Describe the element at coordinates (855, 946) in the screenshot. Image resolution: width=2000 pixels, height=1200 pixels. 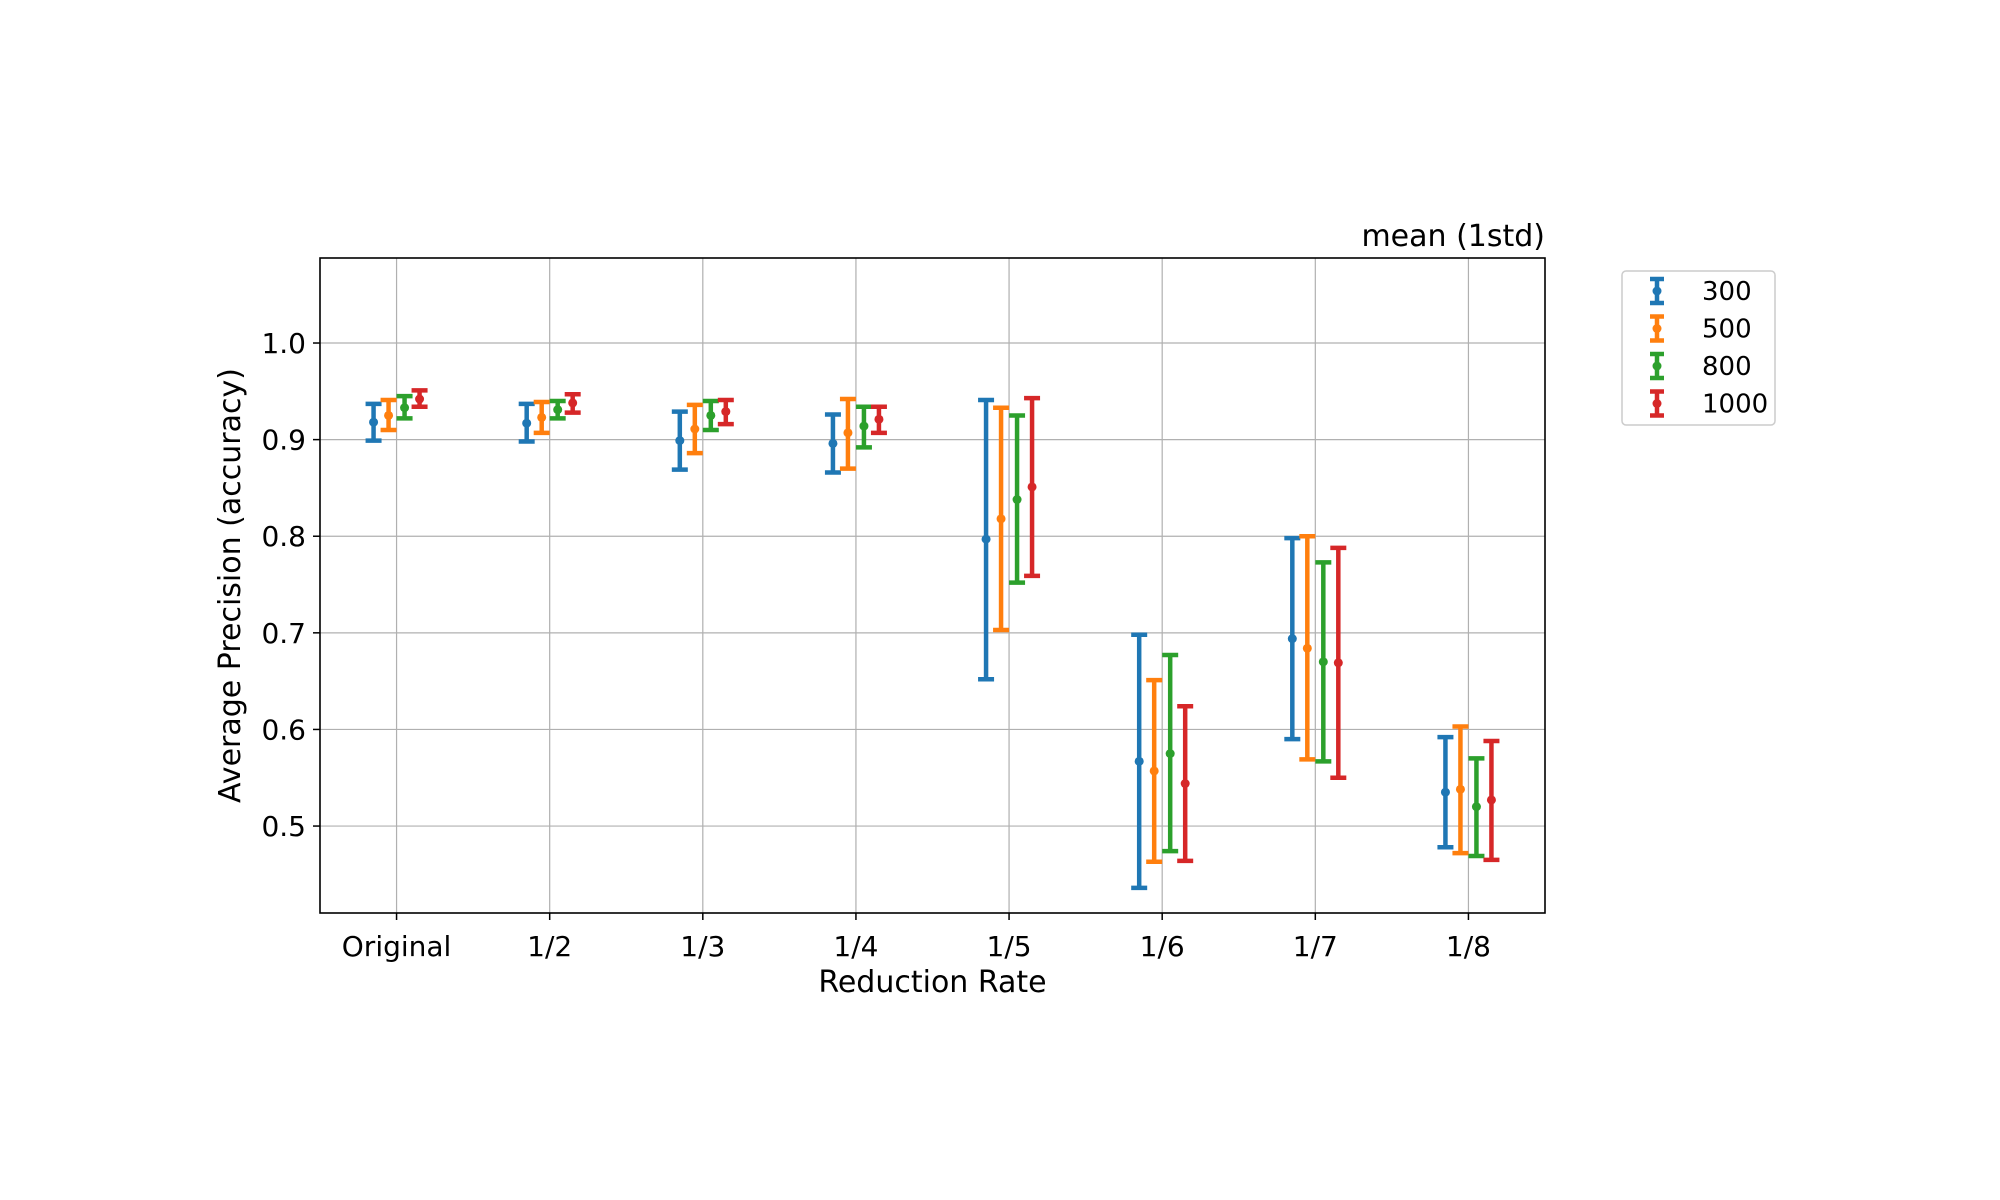
I see `x-tick-label: 1/4` at that location.